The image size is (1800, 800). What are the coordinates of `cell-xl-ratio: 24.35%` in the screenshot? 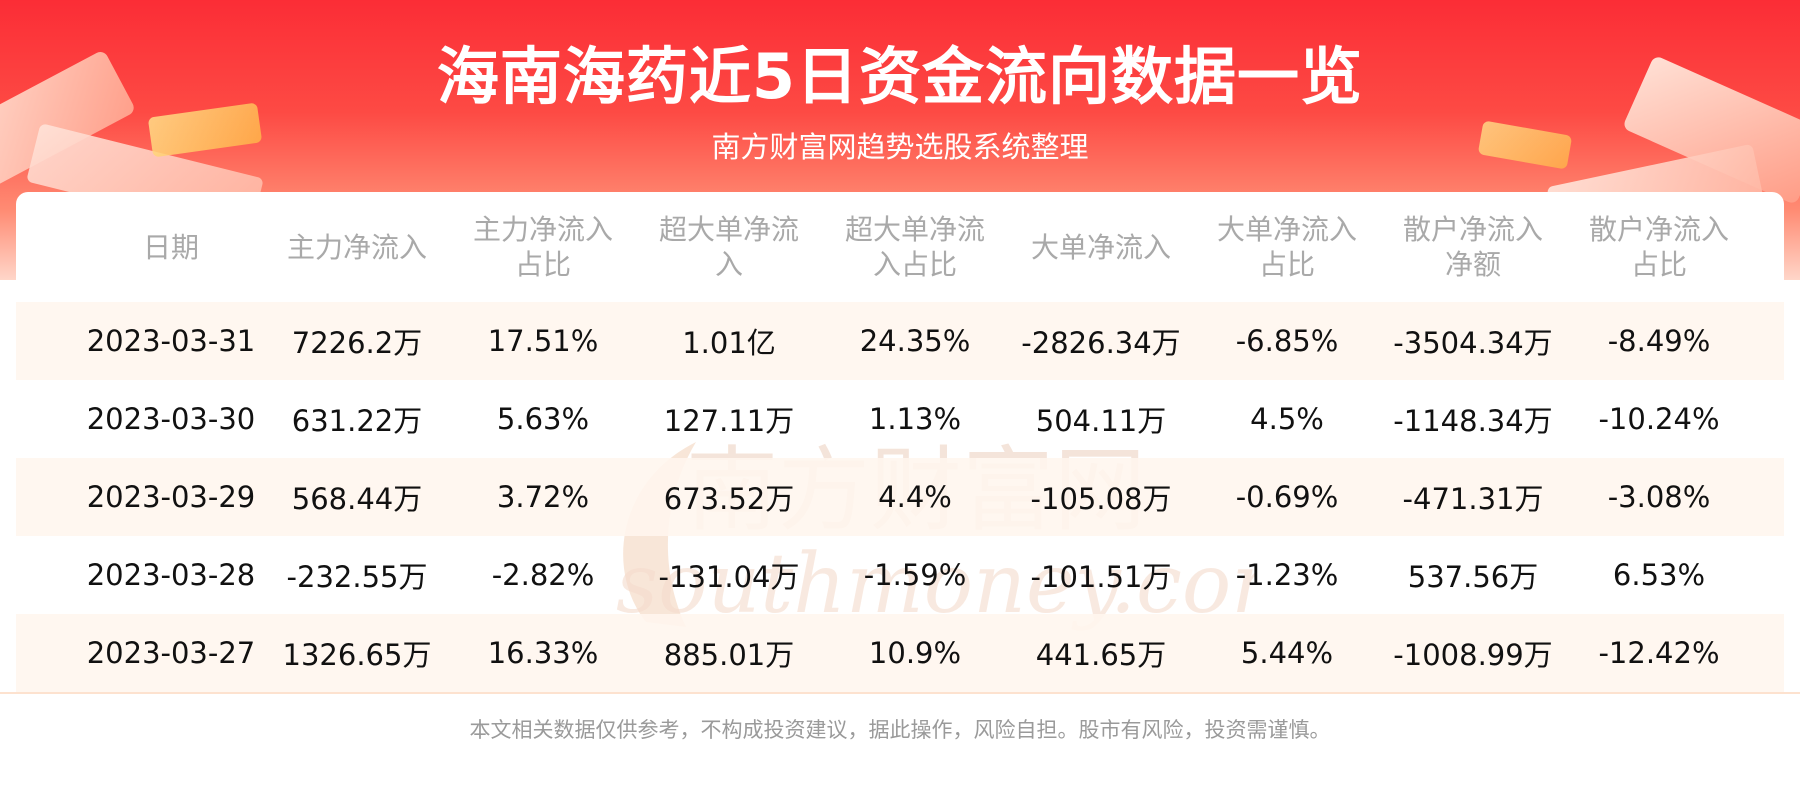 It's located at (915, 341).